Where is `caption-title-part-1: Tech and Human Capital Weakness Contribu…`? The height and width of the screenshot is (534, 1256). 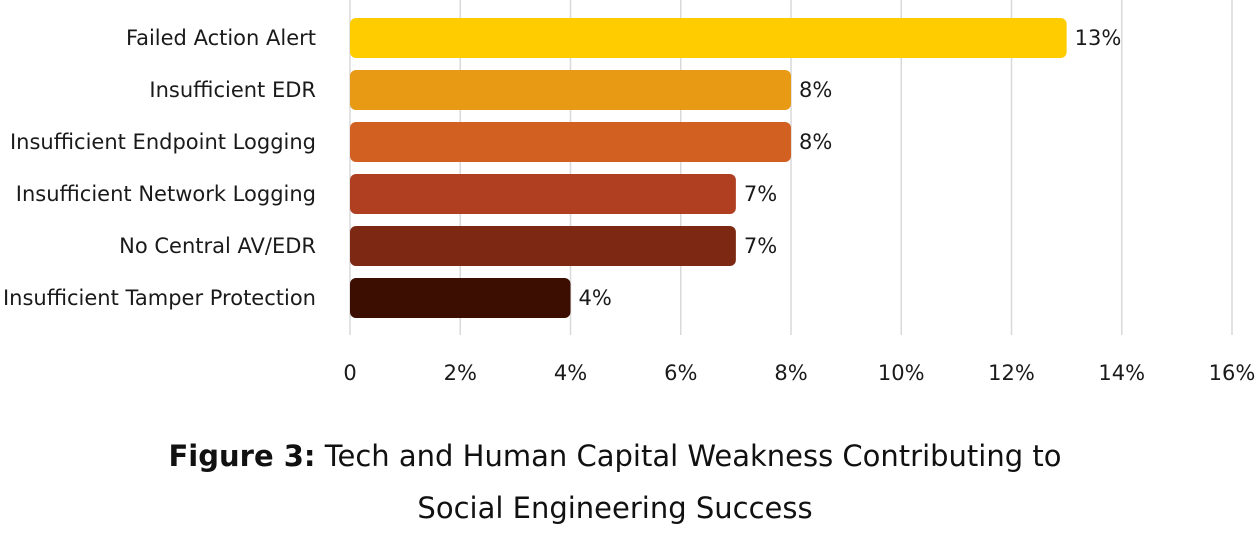 caption-title-part-1: Tech and Human Capital Weakness Contribu… is located at coordinates (693, 456).